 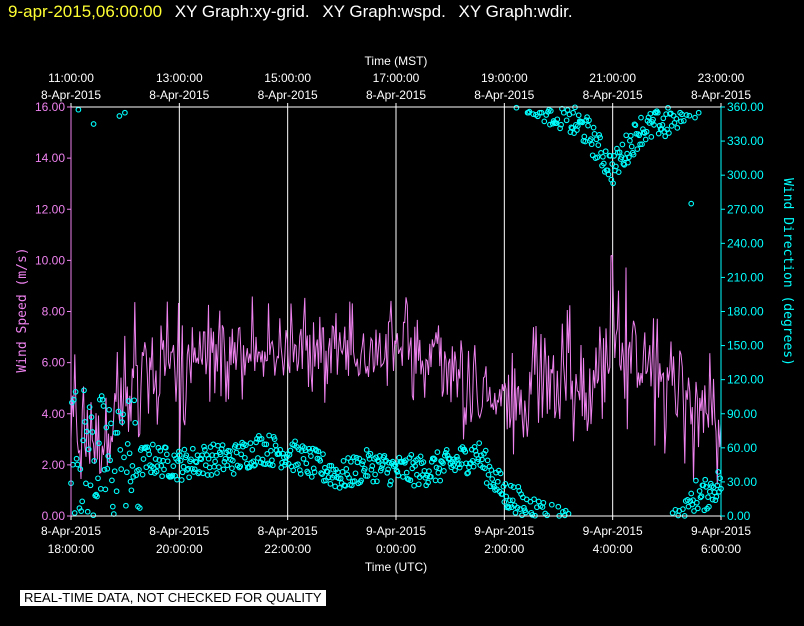 What do you see at coordinates (396, 549) in the screenshot?
I see `bottom-tick-time-label: 0:00:00` at bounding box center [396, 549].